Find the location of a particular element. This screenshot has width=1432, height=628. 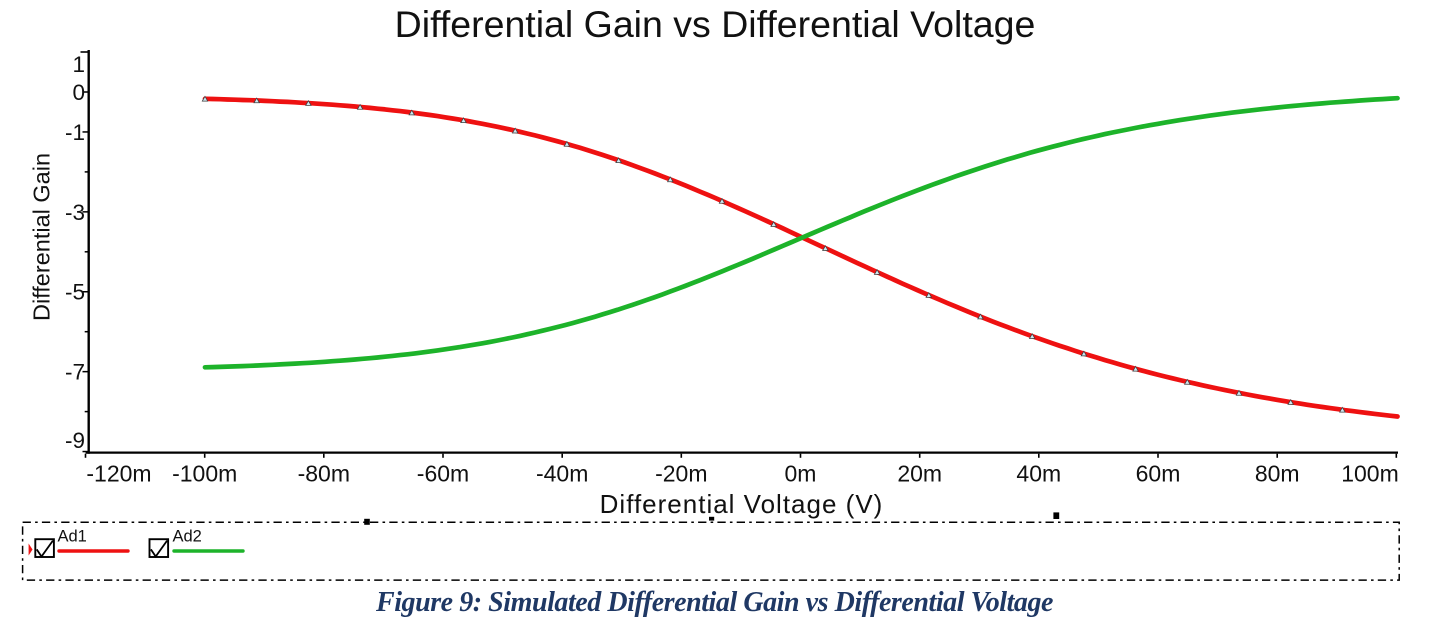

svg-text: 20m is located at coordinates (919, 474).